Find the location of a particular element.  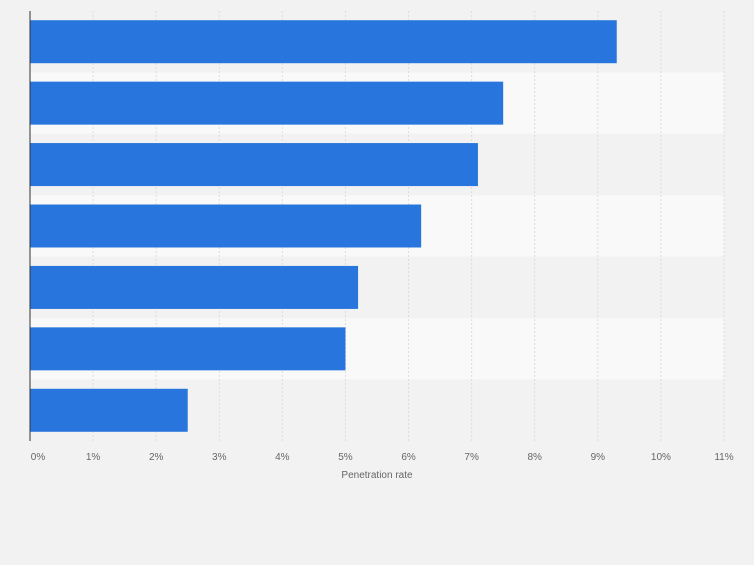

x-tick-label: 1% is located at coordinates (93, 457).